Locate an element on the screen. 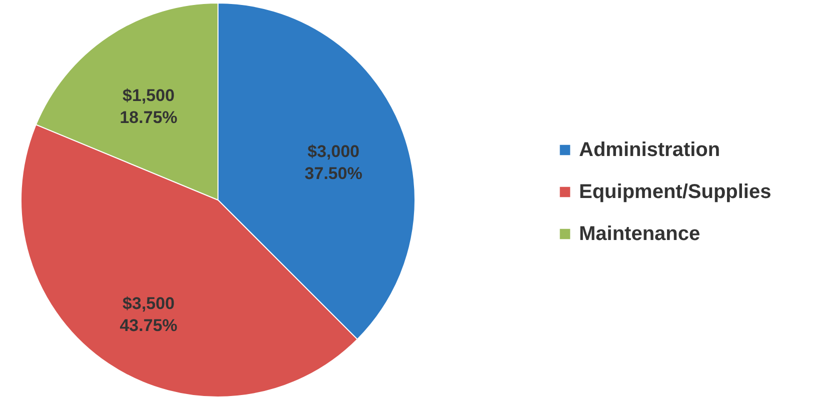 Image resolution: width=823 pixels, height=401 pixels. legend-label: Maintenance is located at coordinates (639, 234).